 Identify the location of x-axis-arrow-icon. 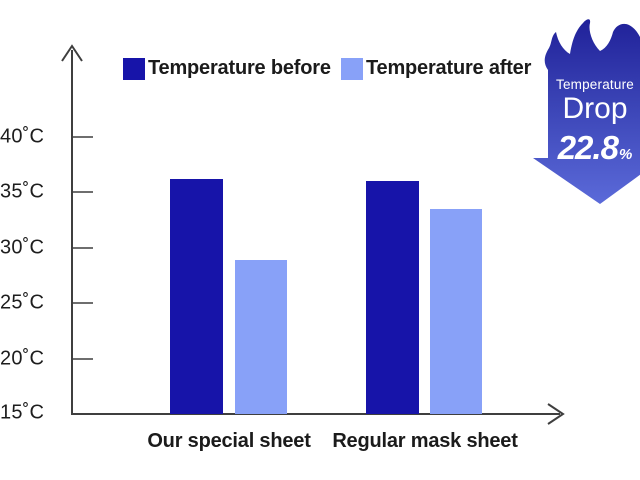
(556, 414).